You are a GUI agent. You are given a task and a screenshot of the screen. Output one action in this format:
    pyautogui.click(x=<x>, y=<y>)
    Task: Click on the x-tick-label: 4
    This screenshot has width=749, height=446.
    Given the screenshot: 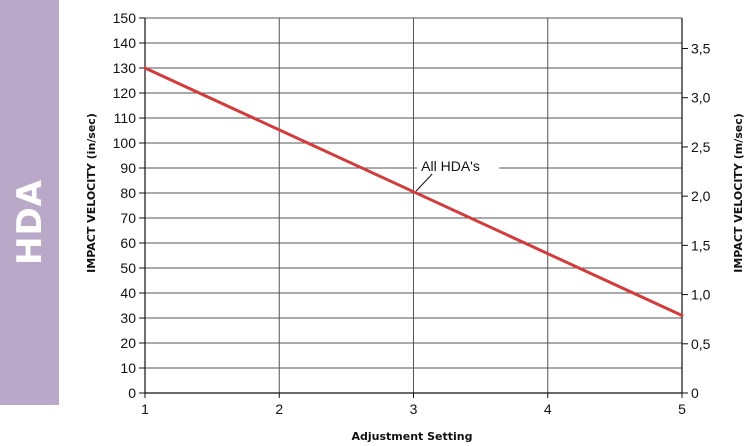 What is the action you would take?
    pyautogui.click(x=548, y=409)
    